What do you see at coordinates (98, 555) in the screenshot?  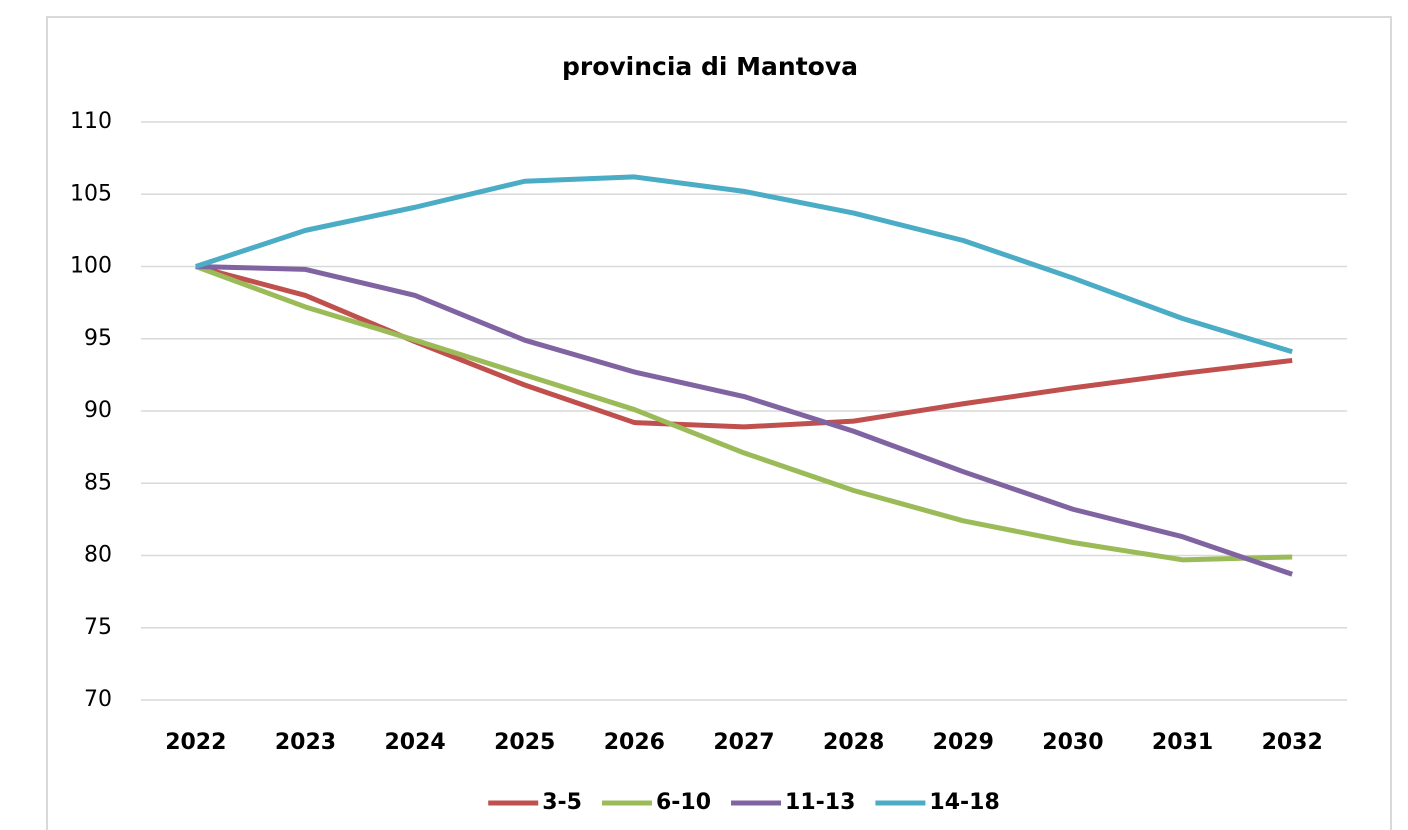 I see `y-tick-label: 80` at bounding box center [98, 555].